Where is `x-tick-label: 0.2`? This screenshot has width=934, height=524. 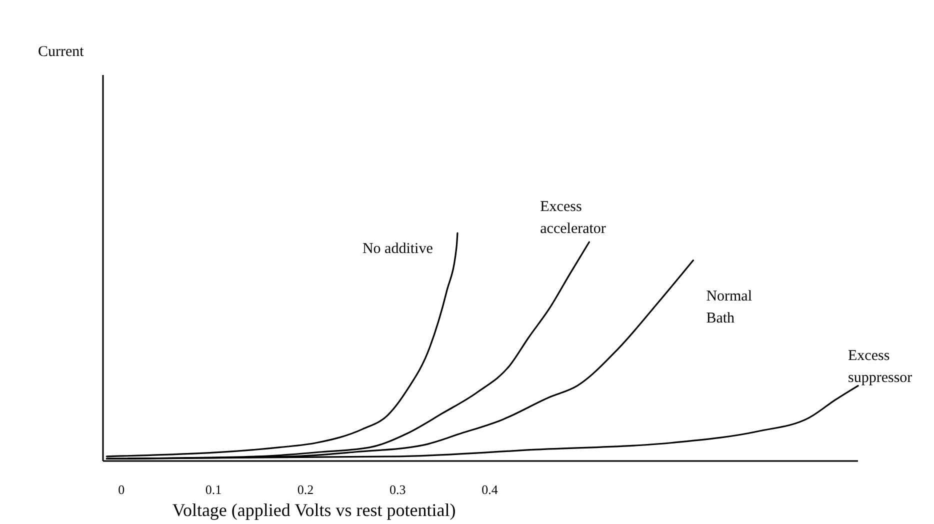 x-tick-label: 0.2 is located at coordinates (305, 489).